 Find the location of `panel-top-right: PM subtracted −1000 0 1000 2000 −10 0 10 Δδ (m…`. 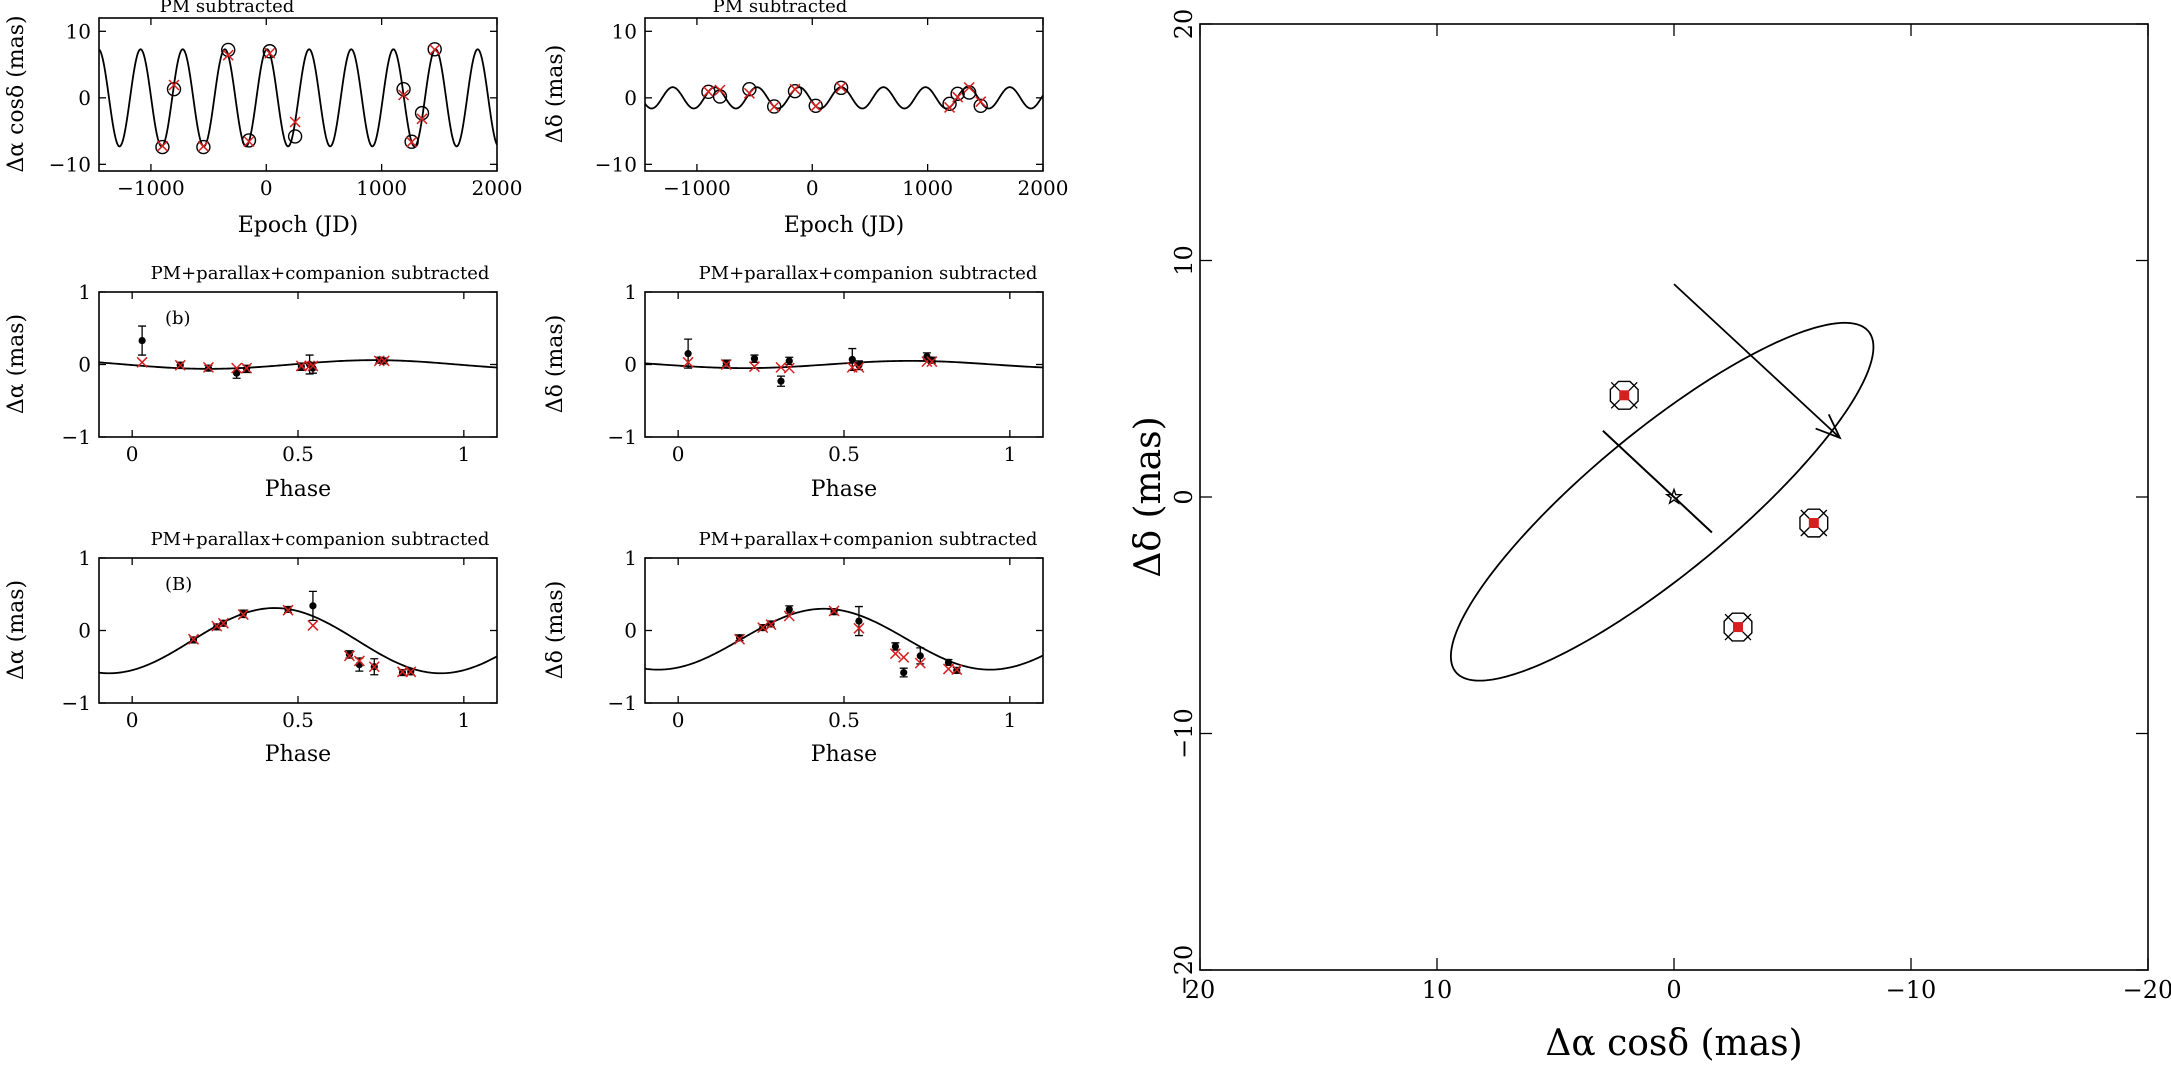

panel-top-right: PM subtracted −1000 0 1000 2000 −10 0 10 Δδ (m… is located at coordinates (805, 119).